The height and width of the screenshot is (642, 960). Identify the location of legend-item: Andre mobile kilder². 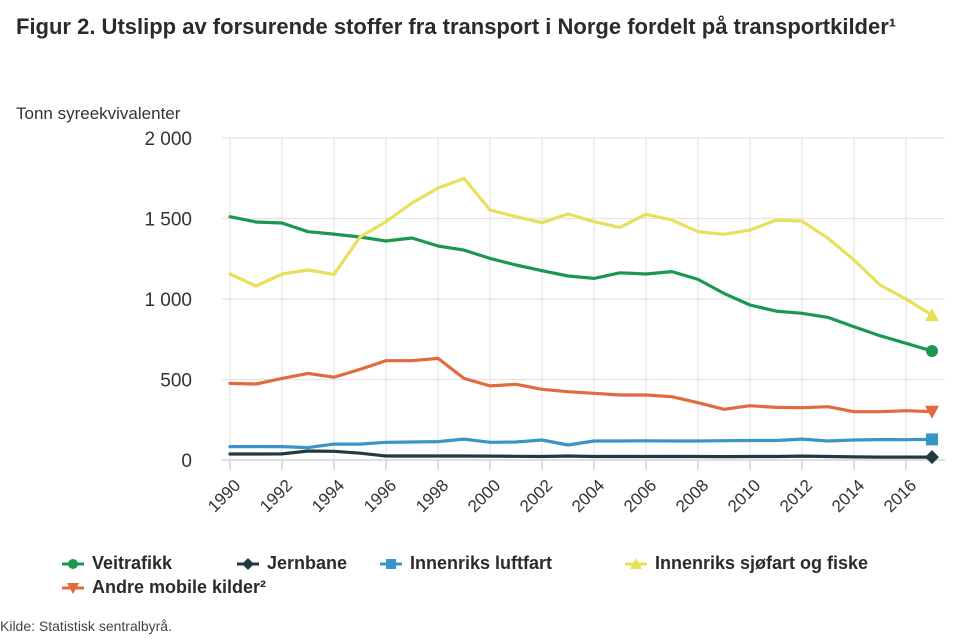
(163, 587).